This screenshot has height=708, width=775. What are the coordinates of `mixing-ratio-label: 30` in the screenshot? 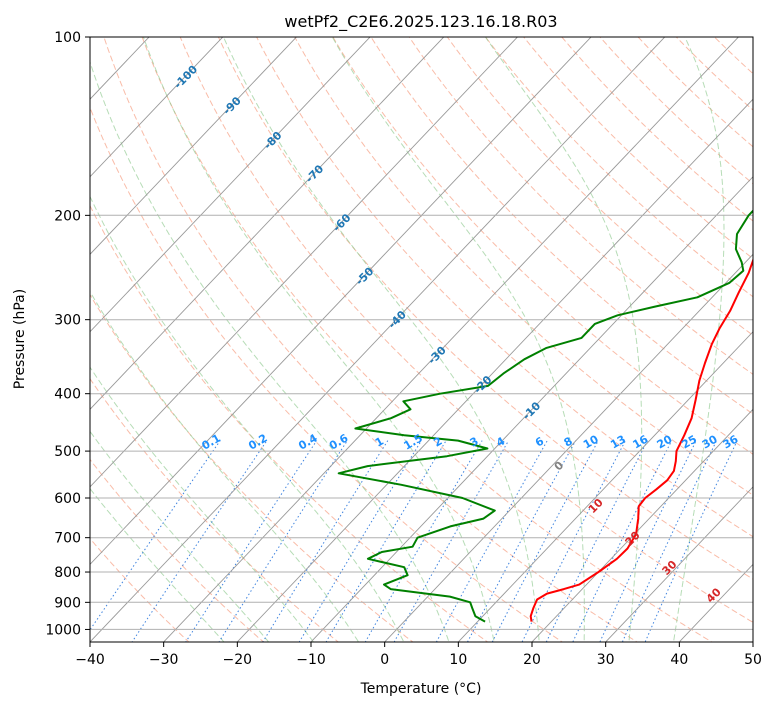 It's located at (710, 441).